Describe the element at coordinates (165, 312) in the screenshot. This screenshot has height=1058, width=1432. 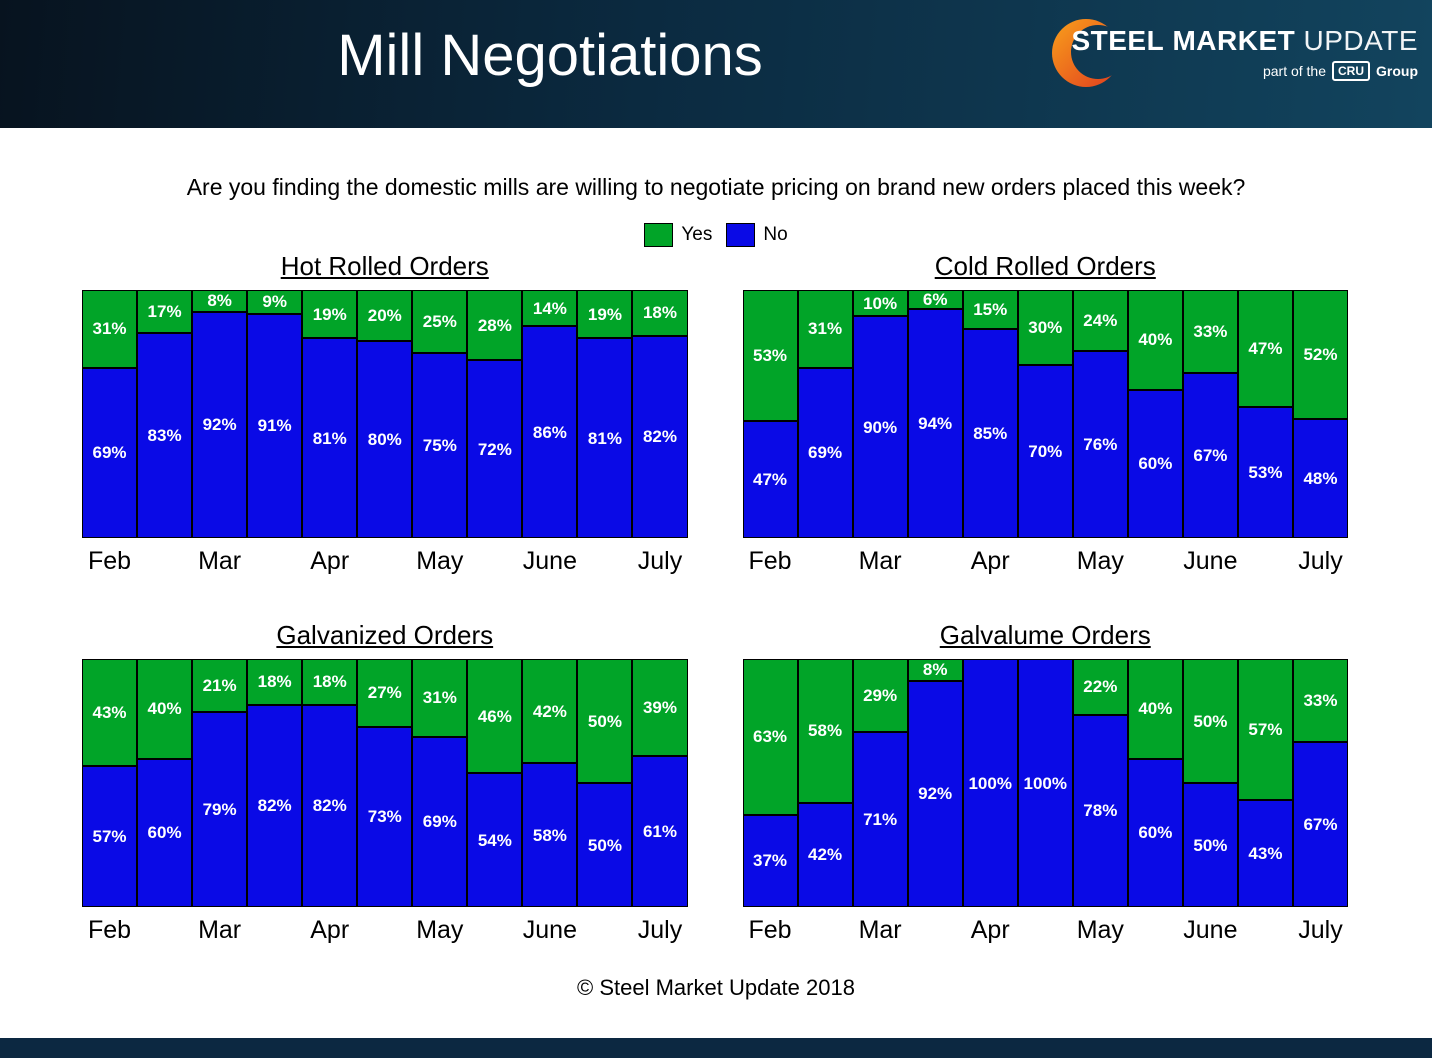
I see `yes-bar-segment: 17%` at that location.